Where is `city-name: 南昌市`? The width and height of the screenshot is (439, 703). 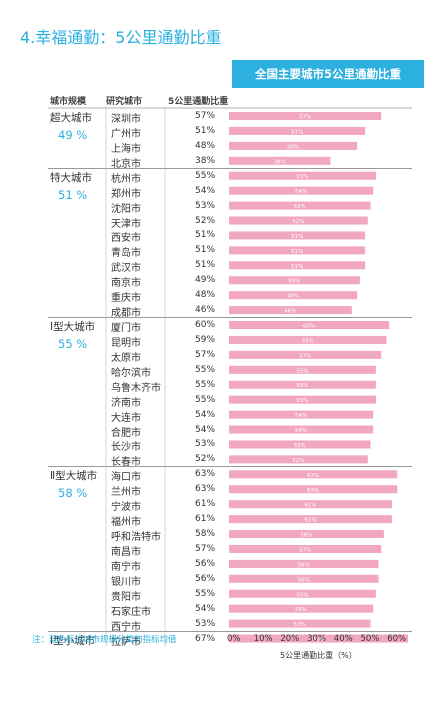
city-name: 南昌市 is located at coordinates (126, 552).